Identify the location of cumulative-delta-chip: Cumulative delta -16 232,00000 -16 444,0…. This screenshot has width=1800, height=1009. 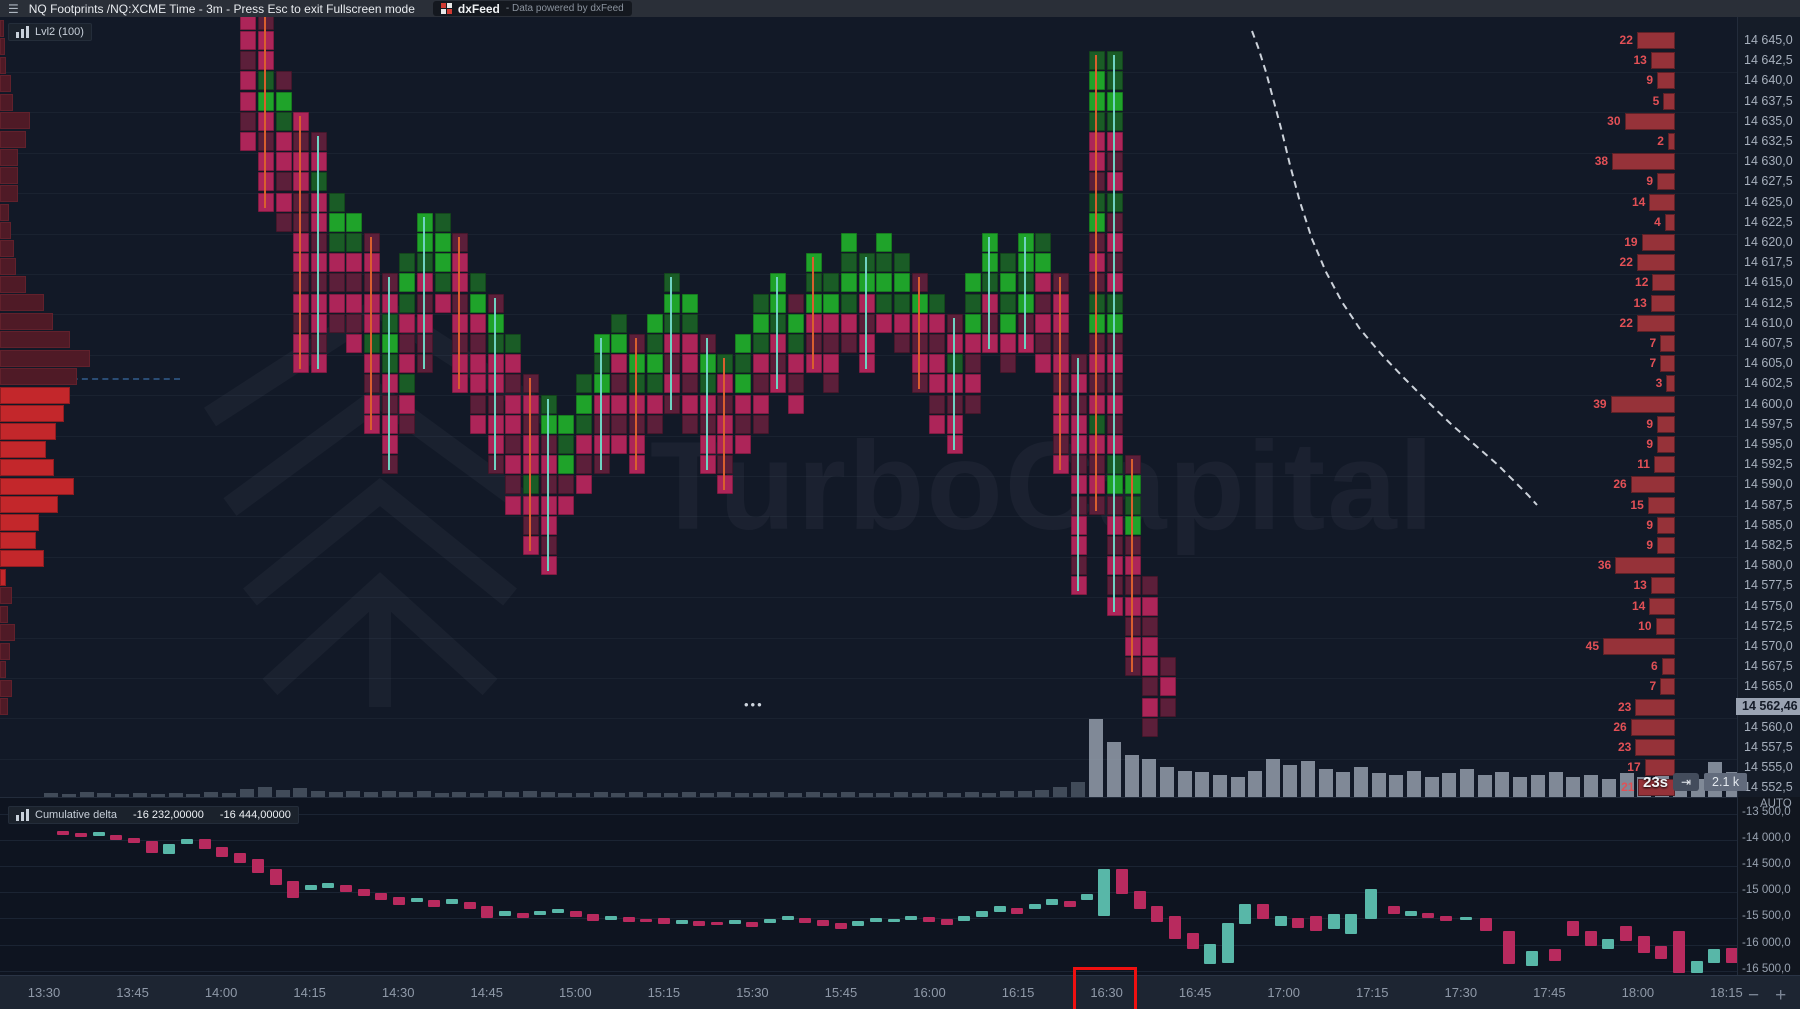
(153, 815).